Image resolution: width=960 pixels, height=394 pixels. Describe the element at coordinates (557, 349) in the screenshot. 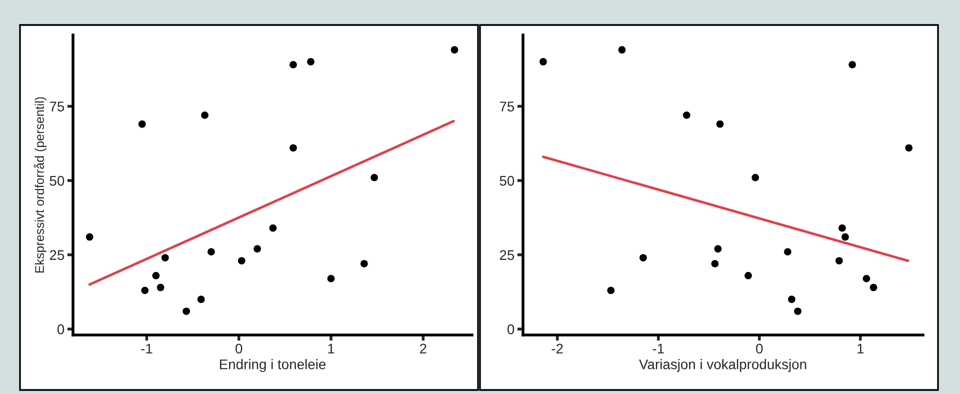

I see `x-tick-label: -2` at that location.